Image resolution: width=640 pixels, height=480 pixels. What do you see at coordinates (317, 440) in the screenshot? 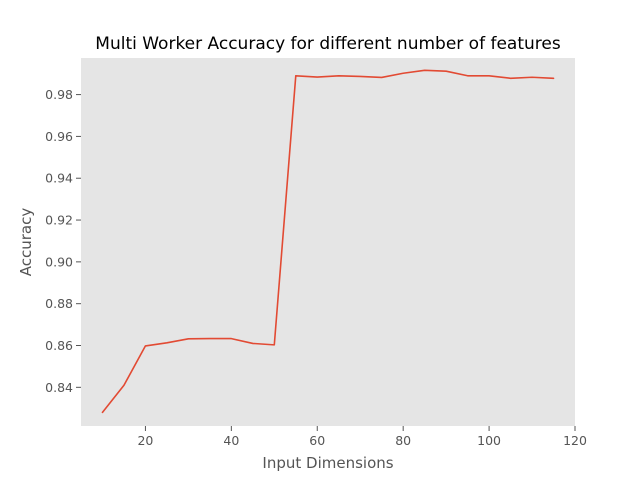
I see `x-tick-label: 60` at bounding box center [317, 440].